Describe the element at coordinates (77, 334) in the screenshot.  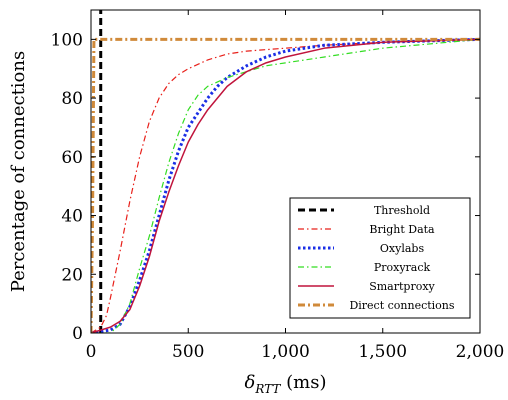
I see `y-tick-label: 0` at that location.